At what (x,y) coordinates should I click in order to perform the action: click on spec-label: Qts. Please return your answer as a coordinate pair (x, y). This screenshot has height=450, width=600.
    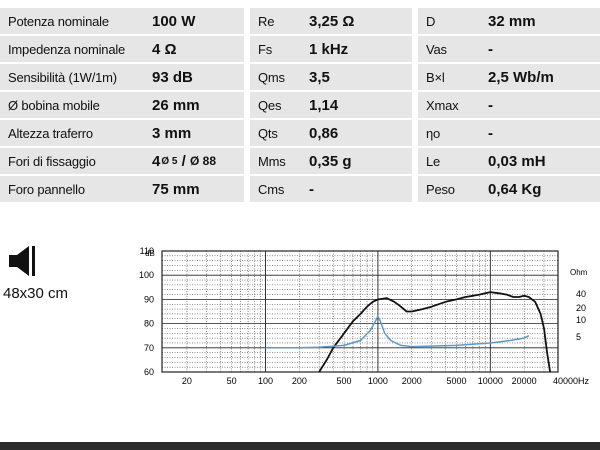
    Looking at the image, I should click on (275, 133).